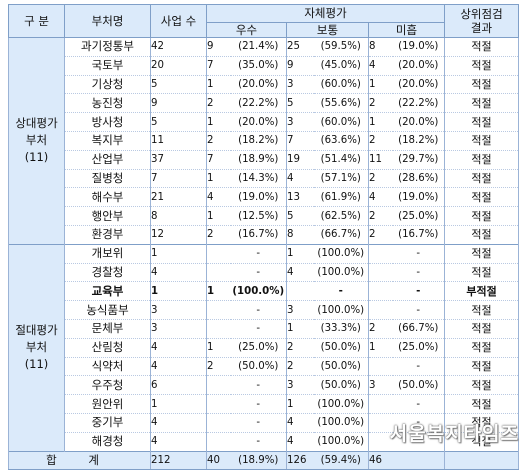  Describe the element at coordinates (107, 197) in the screenshot. I see `dept-cell: 해수부` at that location.